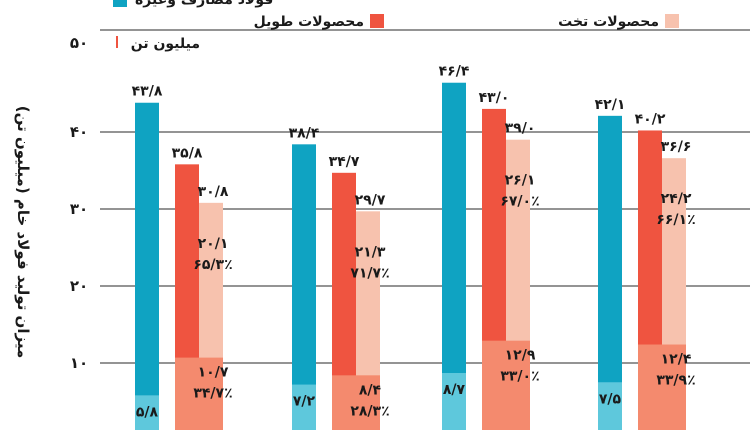 This screenshot has height=430, width=750. What do you see at coordinates (519, 377) in the screenshot?
I see `bar-red-bottom-percent: ۳۳/۰٪` at bounding box center [519, 377].